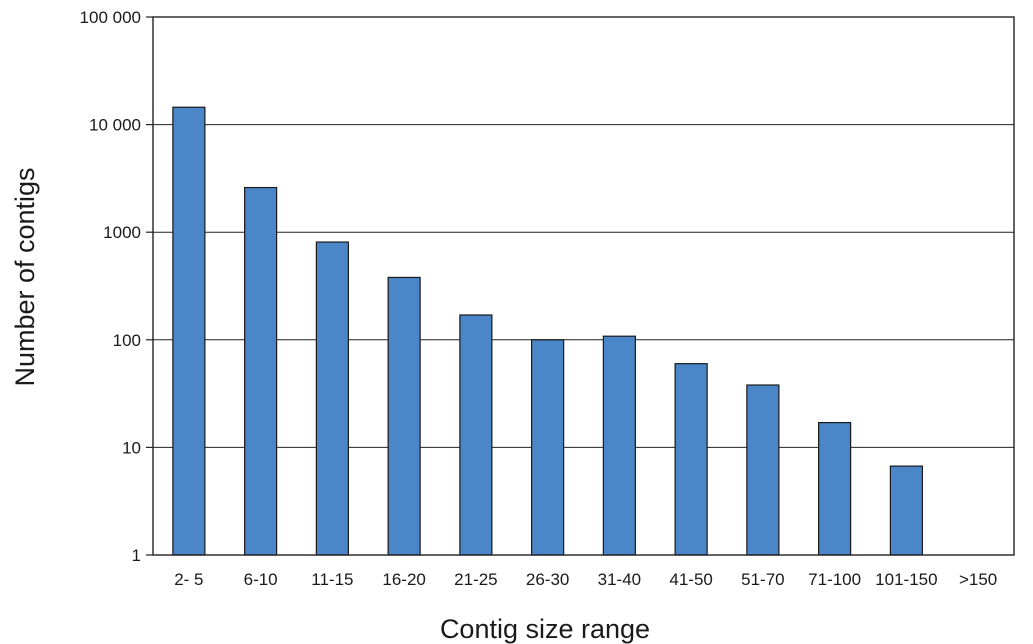 The image size is (1033, 644). What do you see at coordinates (127, 340) in the screenshot?
I see `y-tick-label: 100` at bounding box center [127, 340].